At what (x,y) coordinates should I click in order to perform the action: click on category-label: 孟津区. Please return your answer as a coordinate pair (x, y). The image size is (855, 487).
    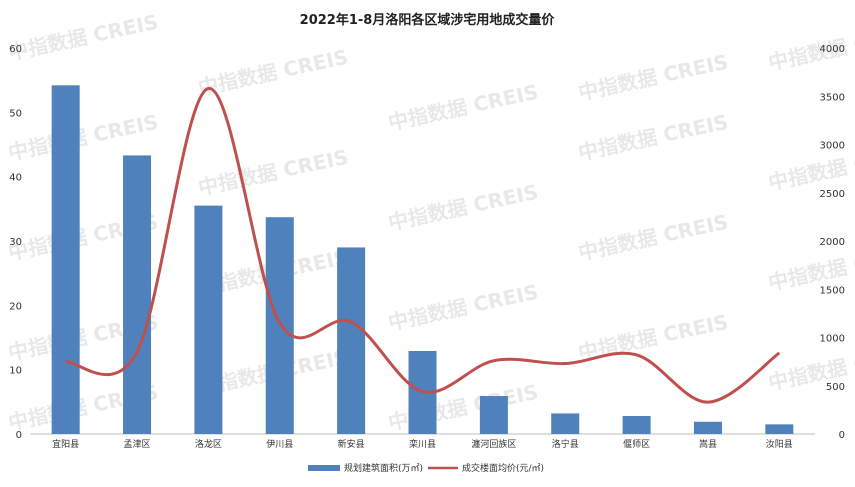
    Looking at the image, I should click on (137, 444).